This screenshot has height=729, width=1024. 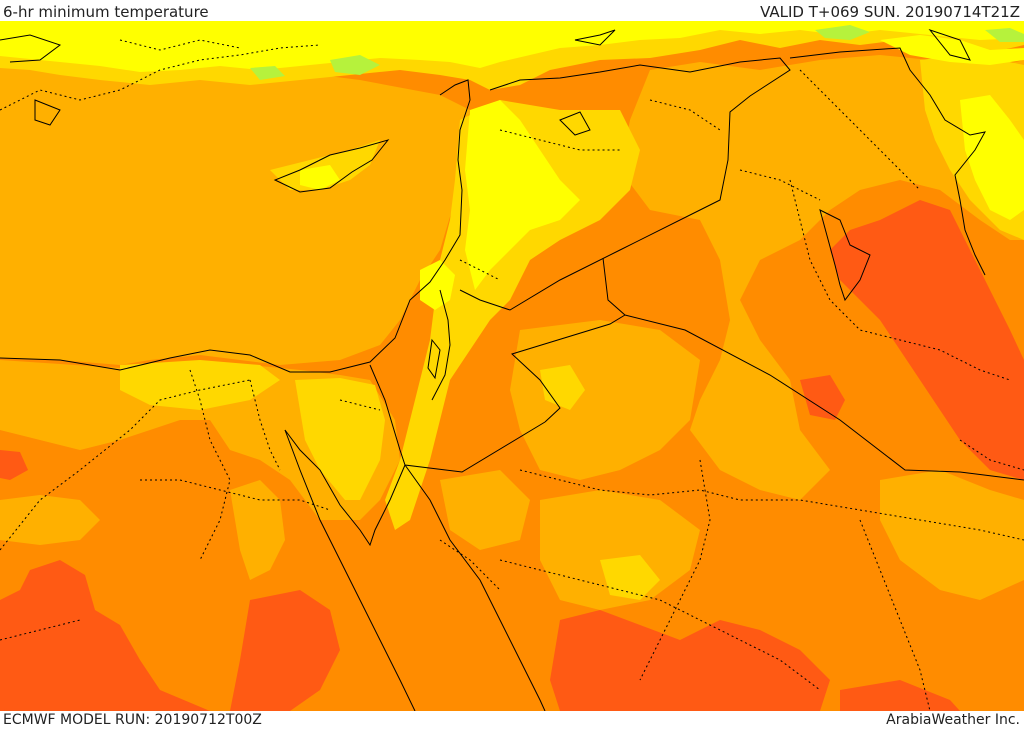 What do you see at coordinates (106, 12) in the screenshot?
I see `map-title: 6-hr minimum temperature` at bounding box center [106, 12].